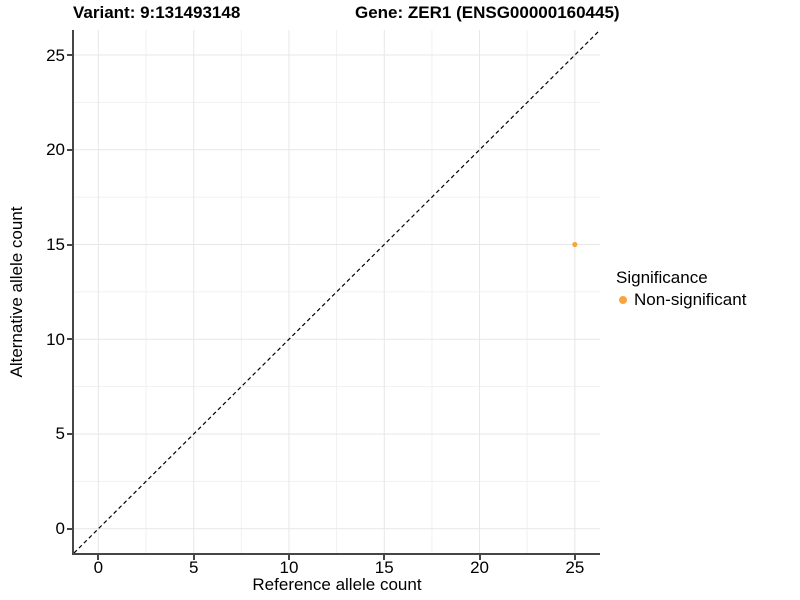 This screenshot has width=800, height=600. I want to click on y-tick-label: 5, so click(60, 434).